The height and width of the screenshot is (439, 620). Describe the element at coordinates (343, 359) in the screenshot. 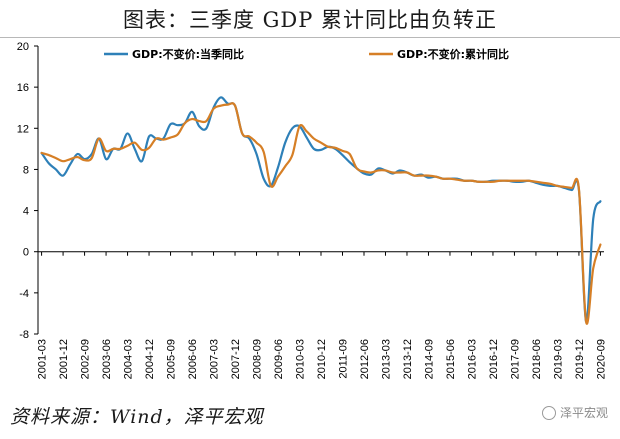

I see `x-tick-label: 2011-09` at that location.